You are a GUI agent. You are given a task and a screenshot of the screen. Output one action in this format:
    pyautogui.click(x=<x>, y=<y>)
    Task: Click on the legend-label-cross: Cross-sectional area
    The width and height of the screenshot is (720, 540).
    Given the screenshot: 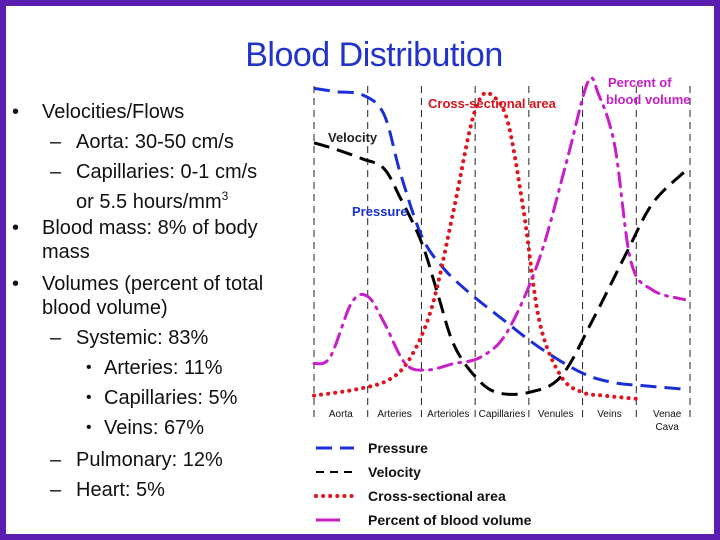 What is the action you would take?
    pyautogui.click(x=437, y=496)
    